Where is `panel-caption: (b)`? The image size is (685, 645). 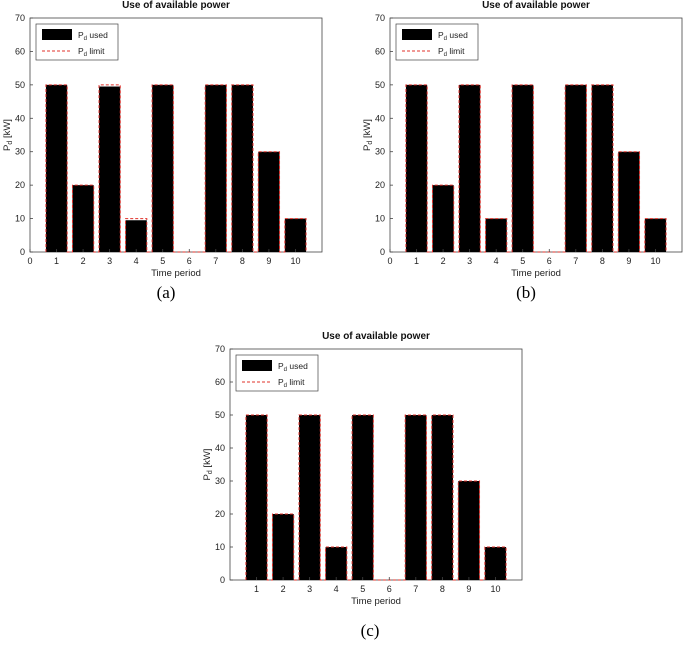 panel-caption: (b) is located at coordinates (526, 292).